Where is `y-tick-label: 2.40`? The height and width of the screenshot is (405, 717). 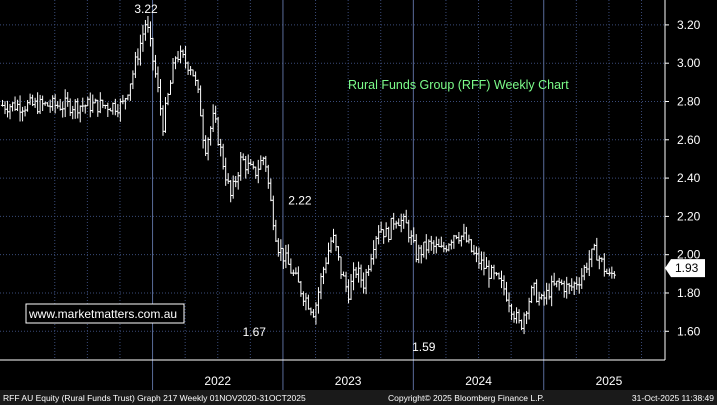 y-tick-label: 2.40 is located at coordinates (689, 178).